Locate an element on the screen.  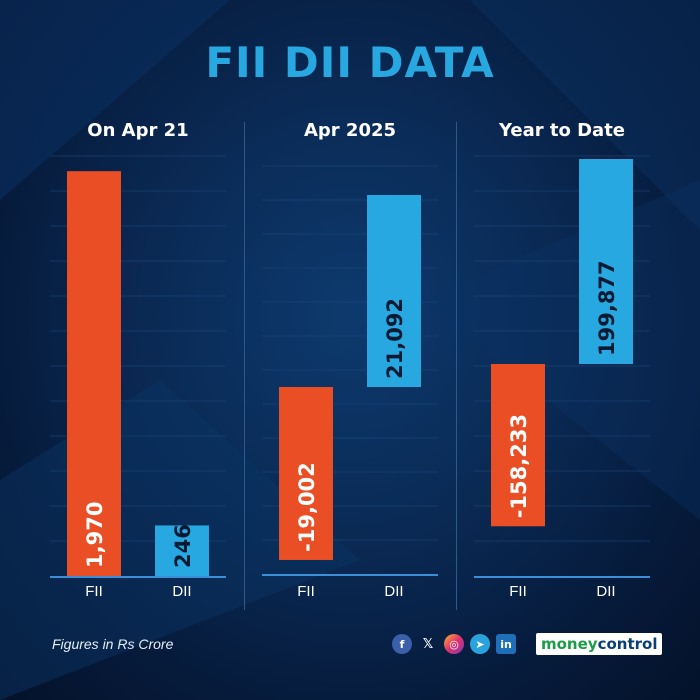
data-label-dii: 199,877 is located at coordinates (607, 308).